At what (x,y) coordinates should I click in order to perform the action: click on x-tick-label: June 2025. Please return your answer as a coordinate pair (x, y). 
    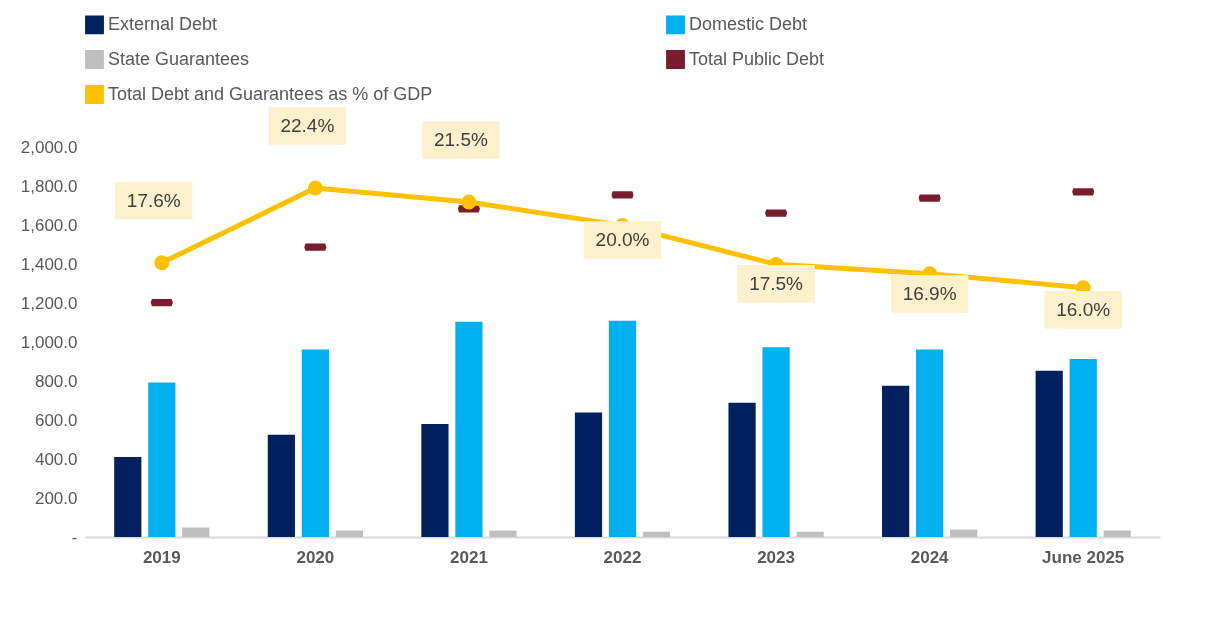
    Looking at the image, I should click on (1083, 557).